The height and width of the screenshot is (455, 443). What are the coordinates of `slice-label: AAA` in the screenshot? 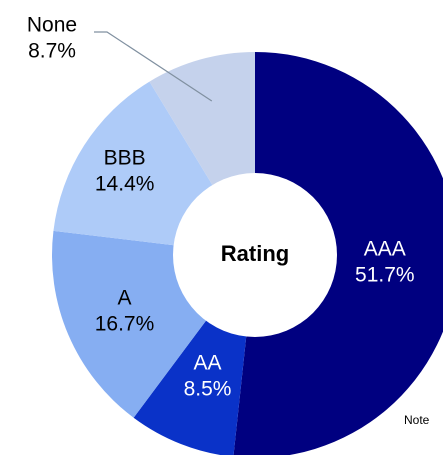 It's located at (385, 248).